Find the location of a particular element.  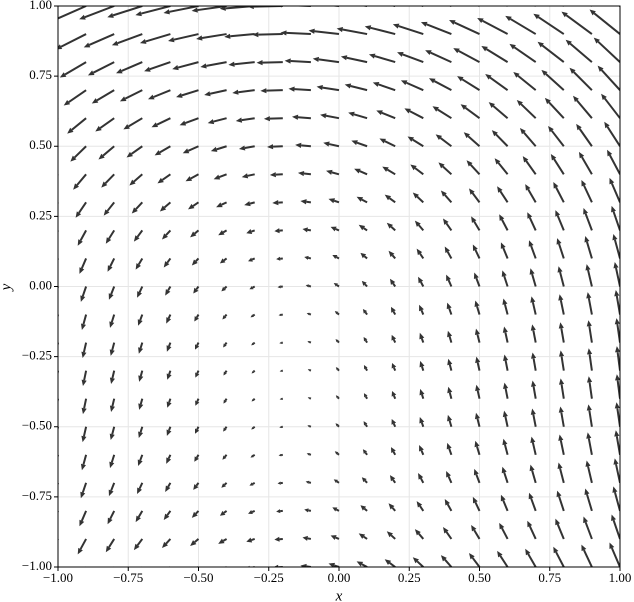

x-tick-label: 0.50 is located at coordinates (479, 577).